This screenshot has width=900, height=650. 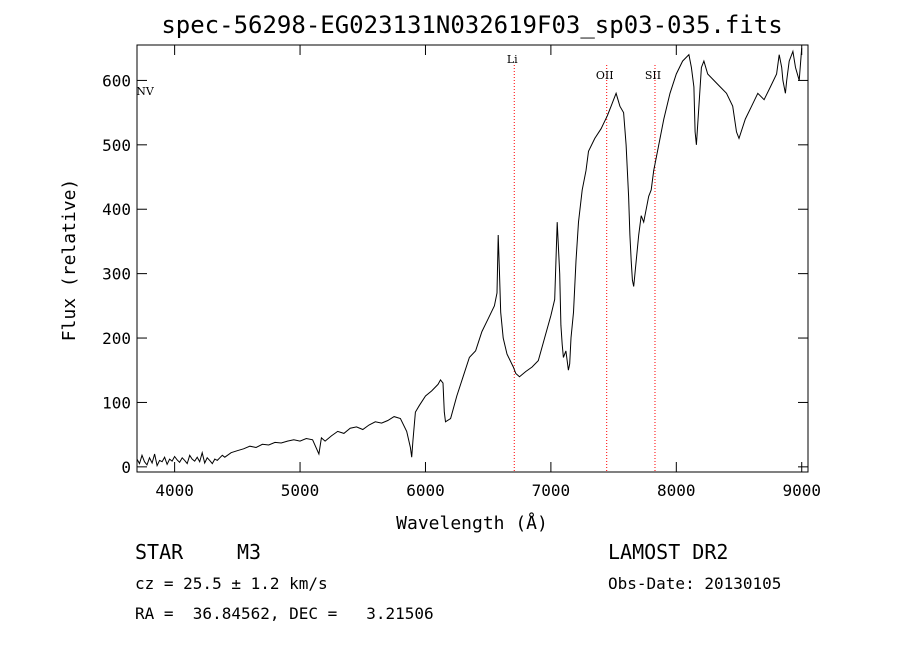 I want to click on x-axis-label: Wavelength (Å), so click(x=472, y=523).